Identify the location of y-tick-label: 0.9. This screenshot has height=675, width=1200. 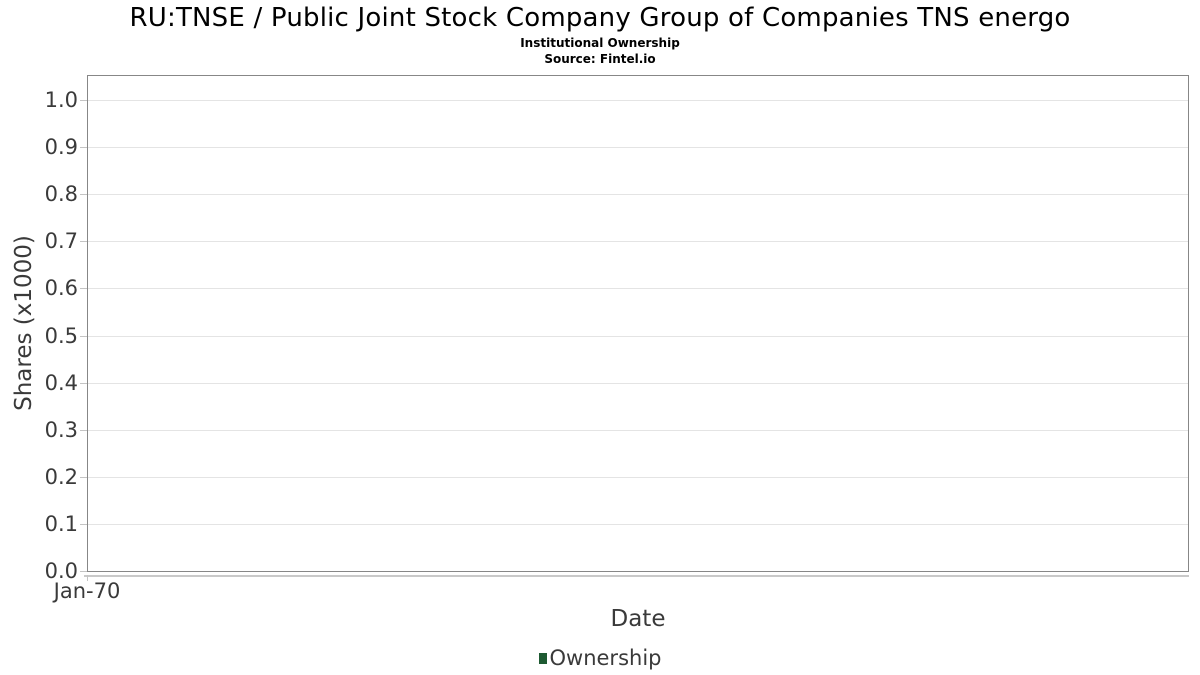
(61, 147).